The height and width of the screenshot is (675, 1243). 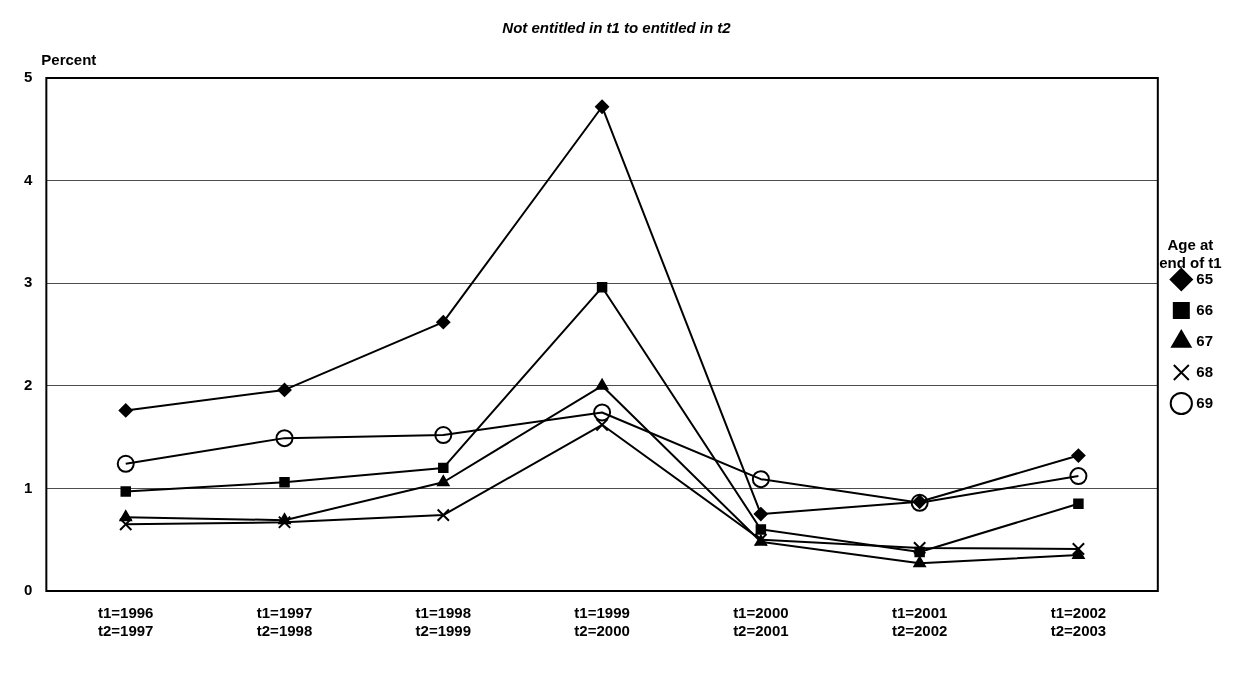 I want to click on y-tick-label: 4, so click(x=28, y=179).